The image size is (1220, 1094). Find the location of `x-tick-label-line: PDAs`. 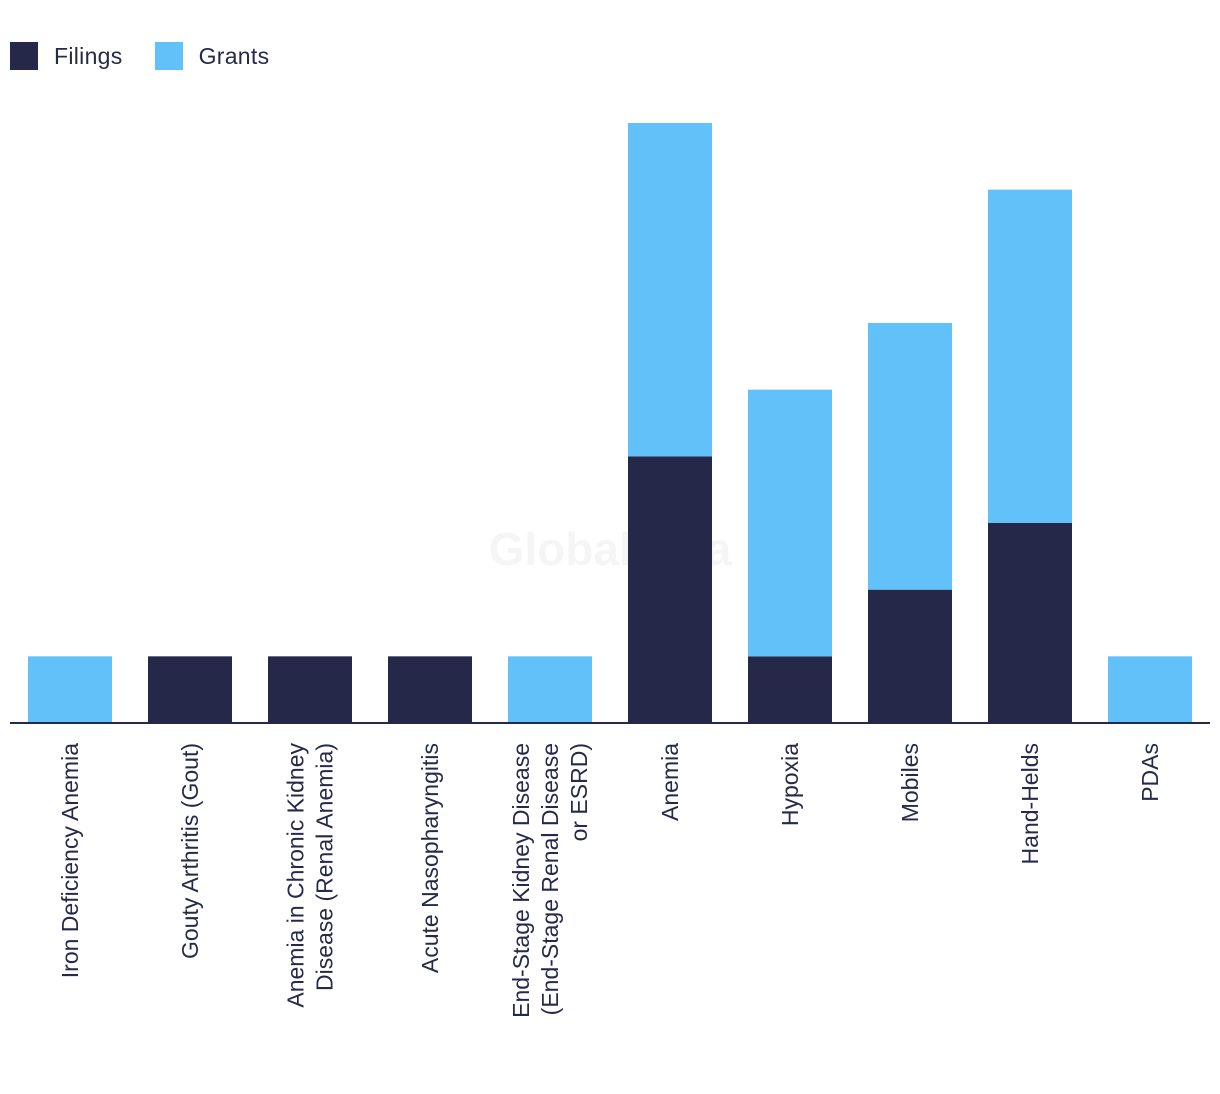

x-tick-label-line: PDAs is located at coordinates (1150, 772).